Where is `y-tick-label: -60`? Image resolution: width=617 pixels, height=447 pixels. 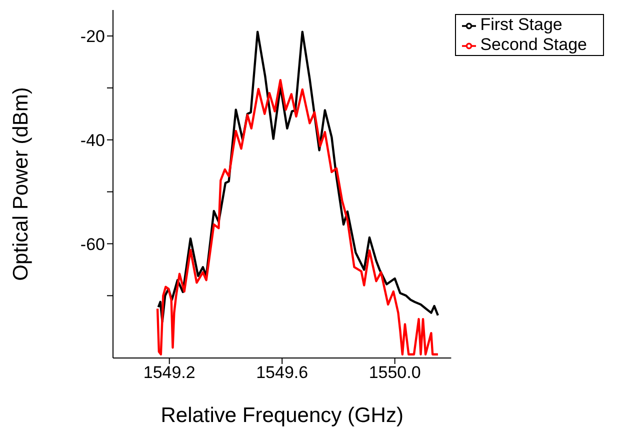 y-tick-label: -60 is located at coordinates (92, 244).